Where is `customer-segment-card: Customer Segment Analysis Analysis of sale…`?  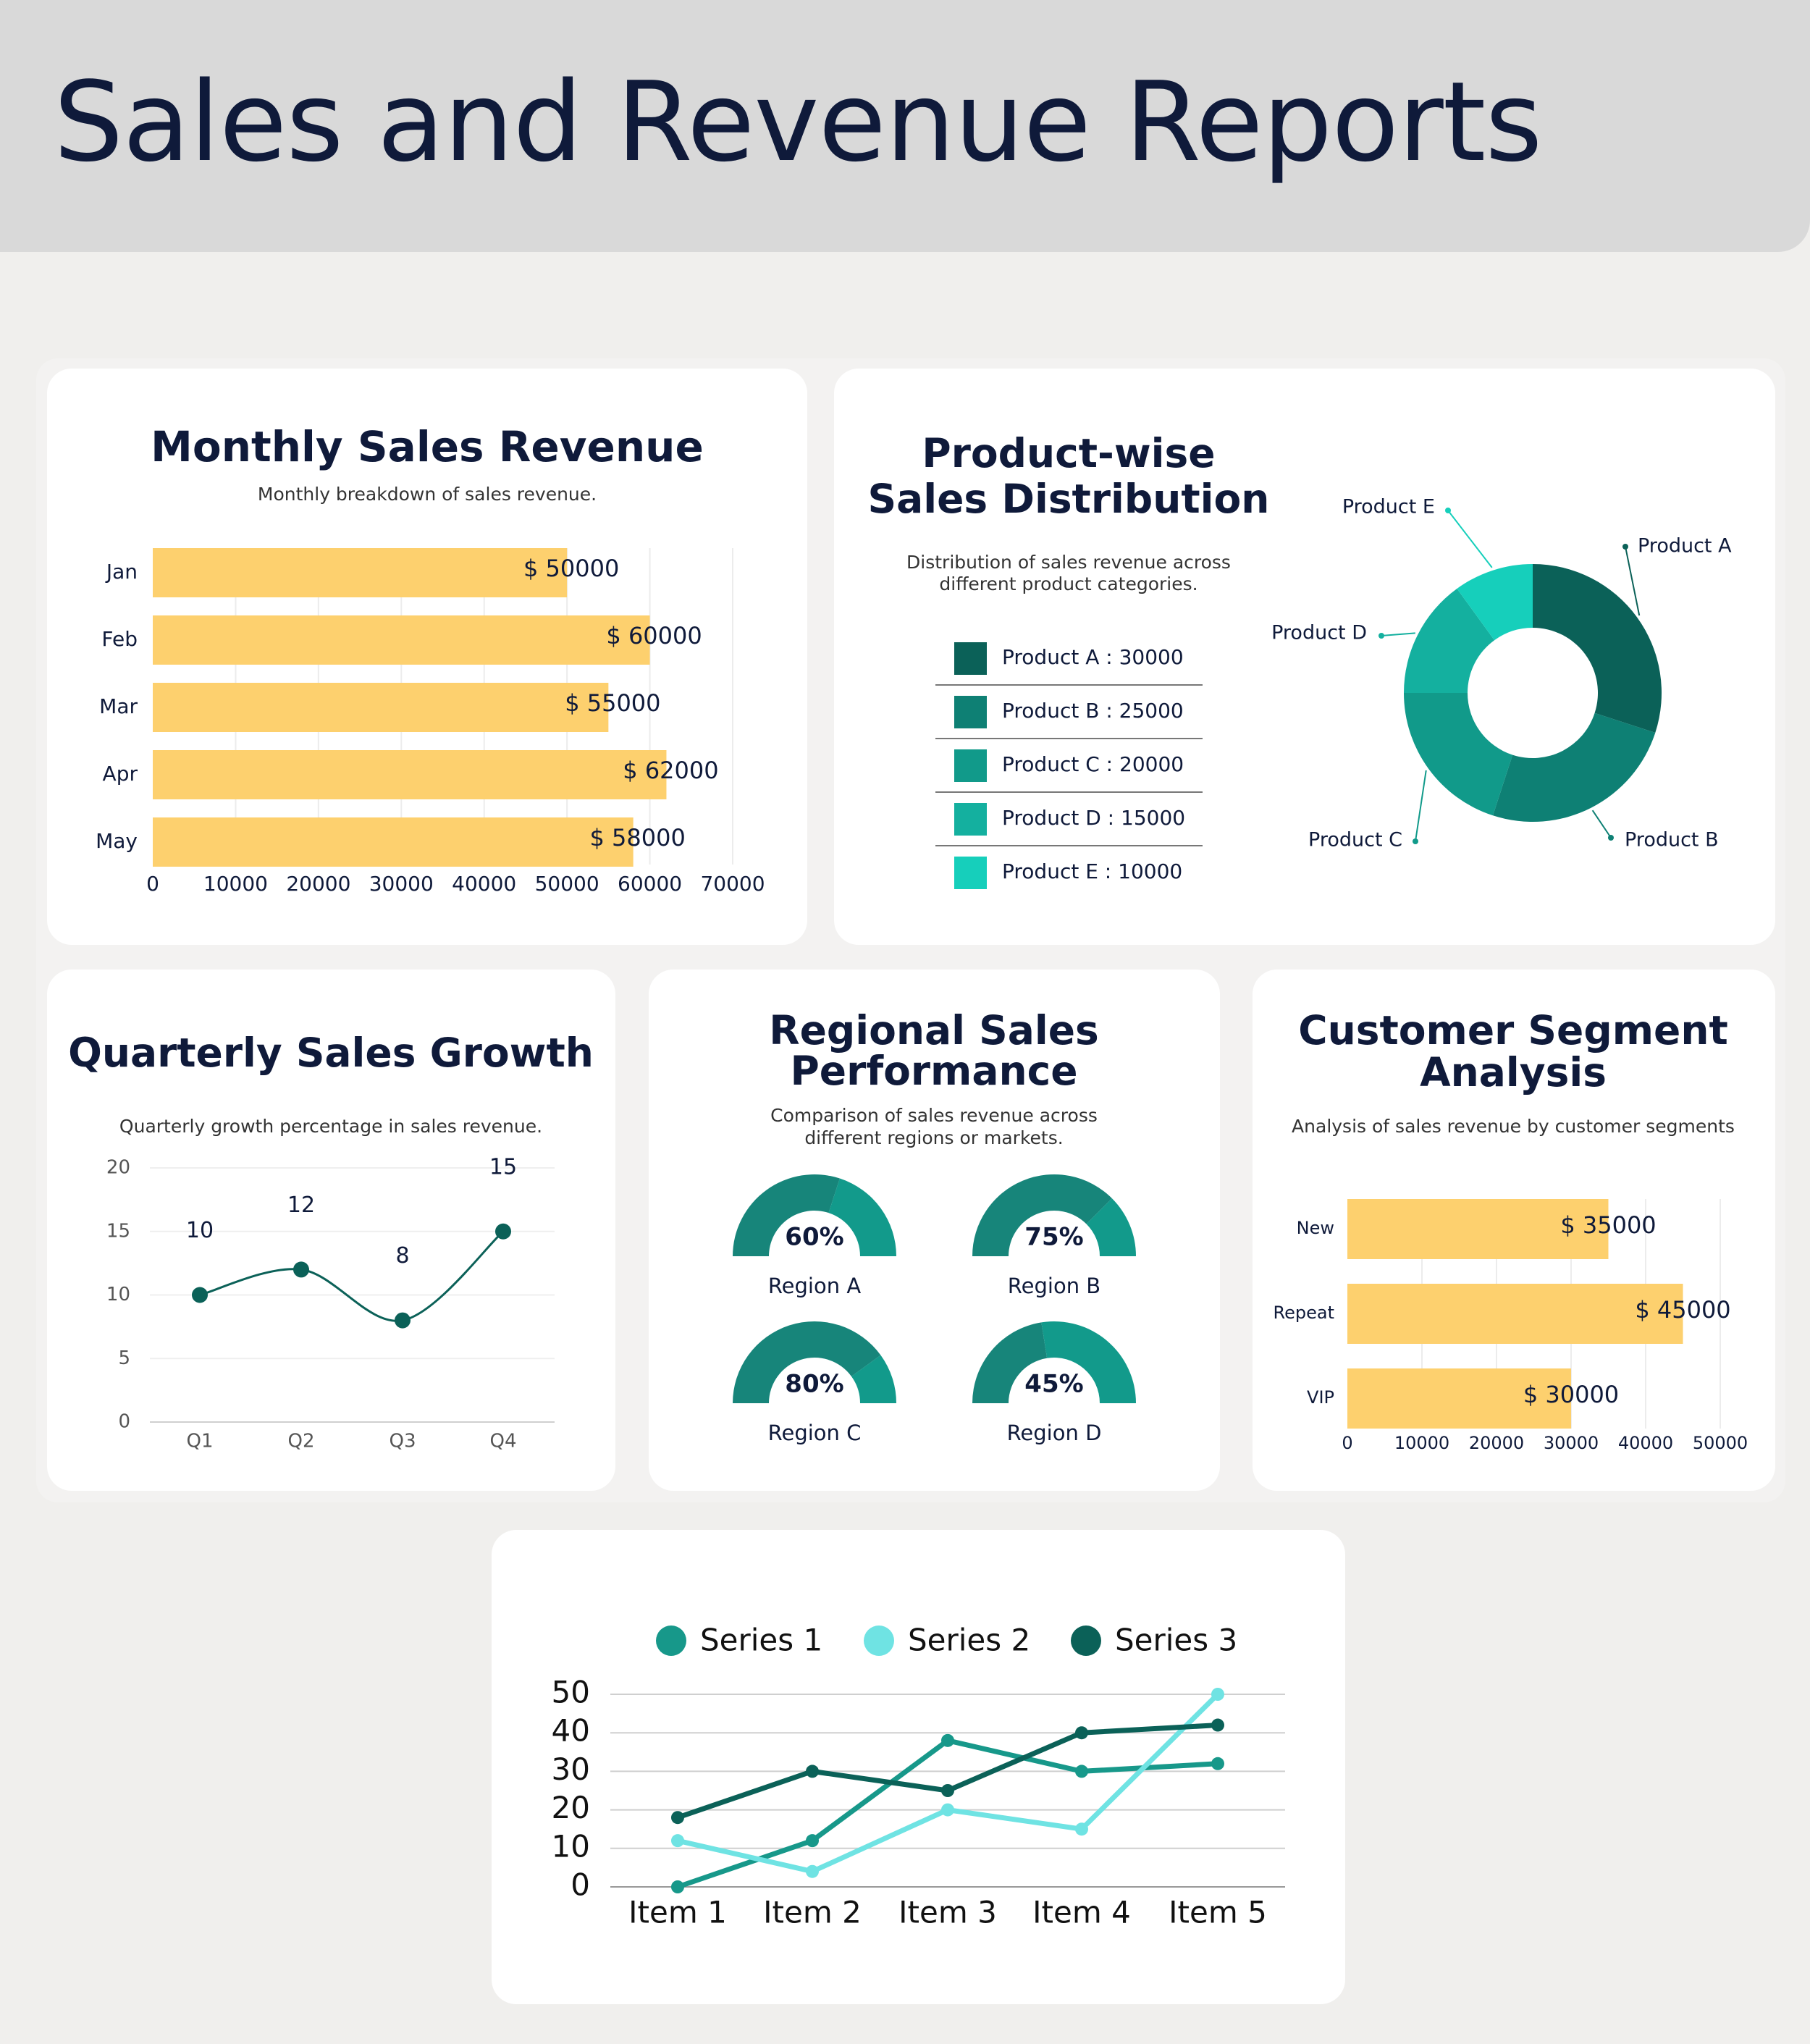
customer-segment-card: Customer Segment Analysis Analysis of sale… is located at coordinates (1514, 1231).